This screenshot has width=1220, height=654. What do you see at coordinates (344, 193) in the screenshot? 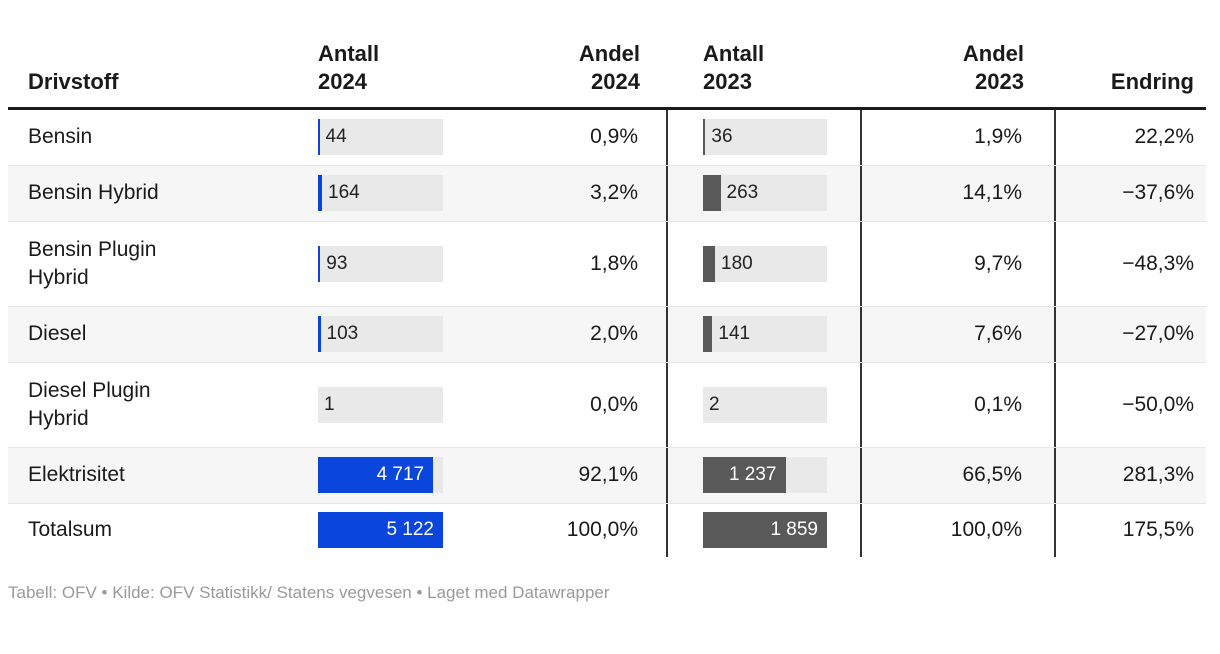
I see `antall-2024-value: 164` at bounding box center [344, 193].